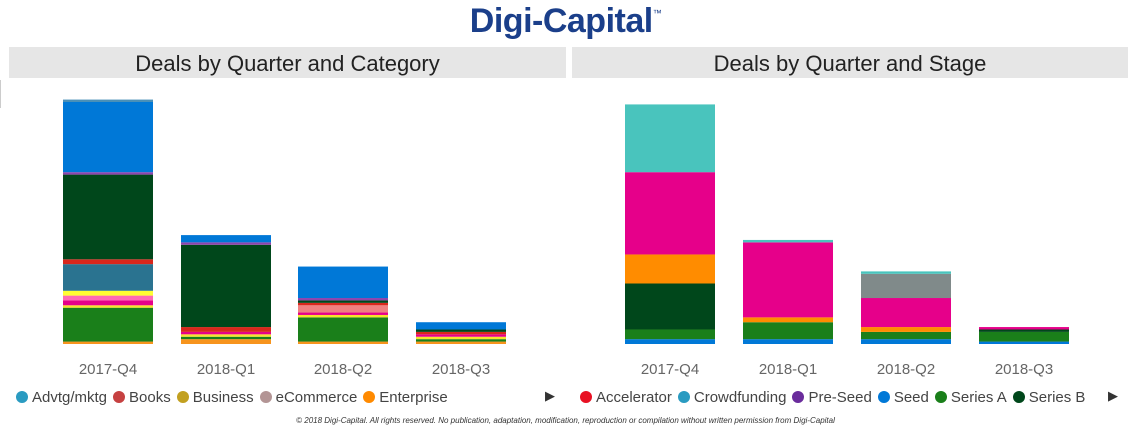 This screenshot has height=429, width=1131. What do you see at coordinates (70, 397) in the screenshot?
I see `legend-label: Advtg/mktg` at bounding box center [70, 397].